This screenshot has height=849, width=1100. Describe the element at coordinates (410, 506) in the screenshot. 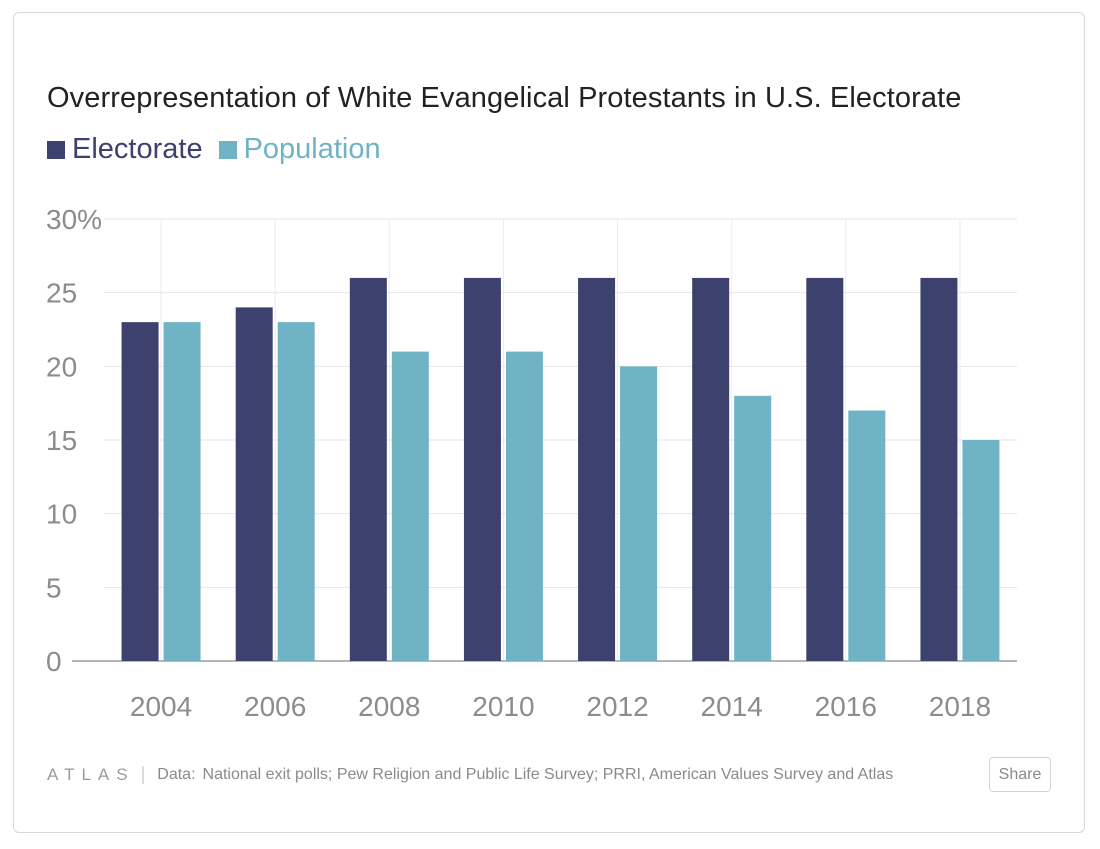

I see `bar-population-2008` at that location.